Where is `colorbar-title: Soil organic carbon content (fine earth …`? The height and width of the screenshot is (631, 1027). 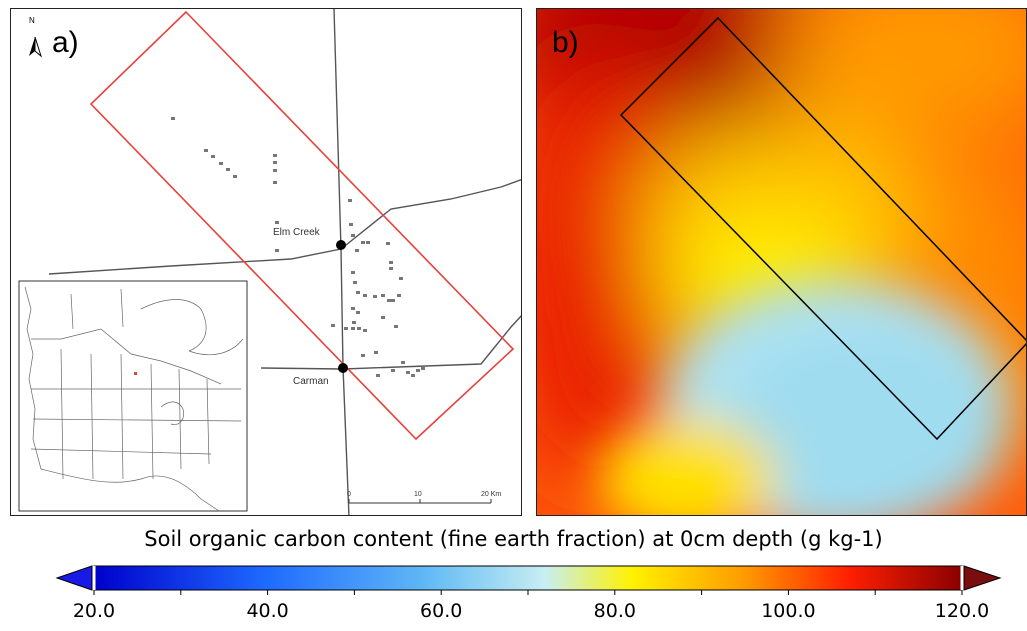
colorbar-title: Soil organic carbon content (fine earth … is located at coordinates (513, 539).